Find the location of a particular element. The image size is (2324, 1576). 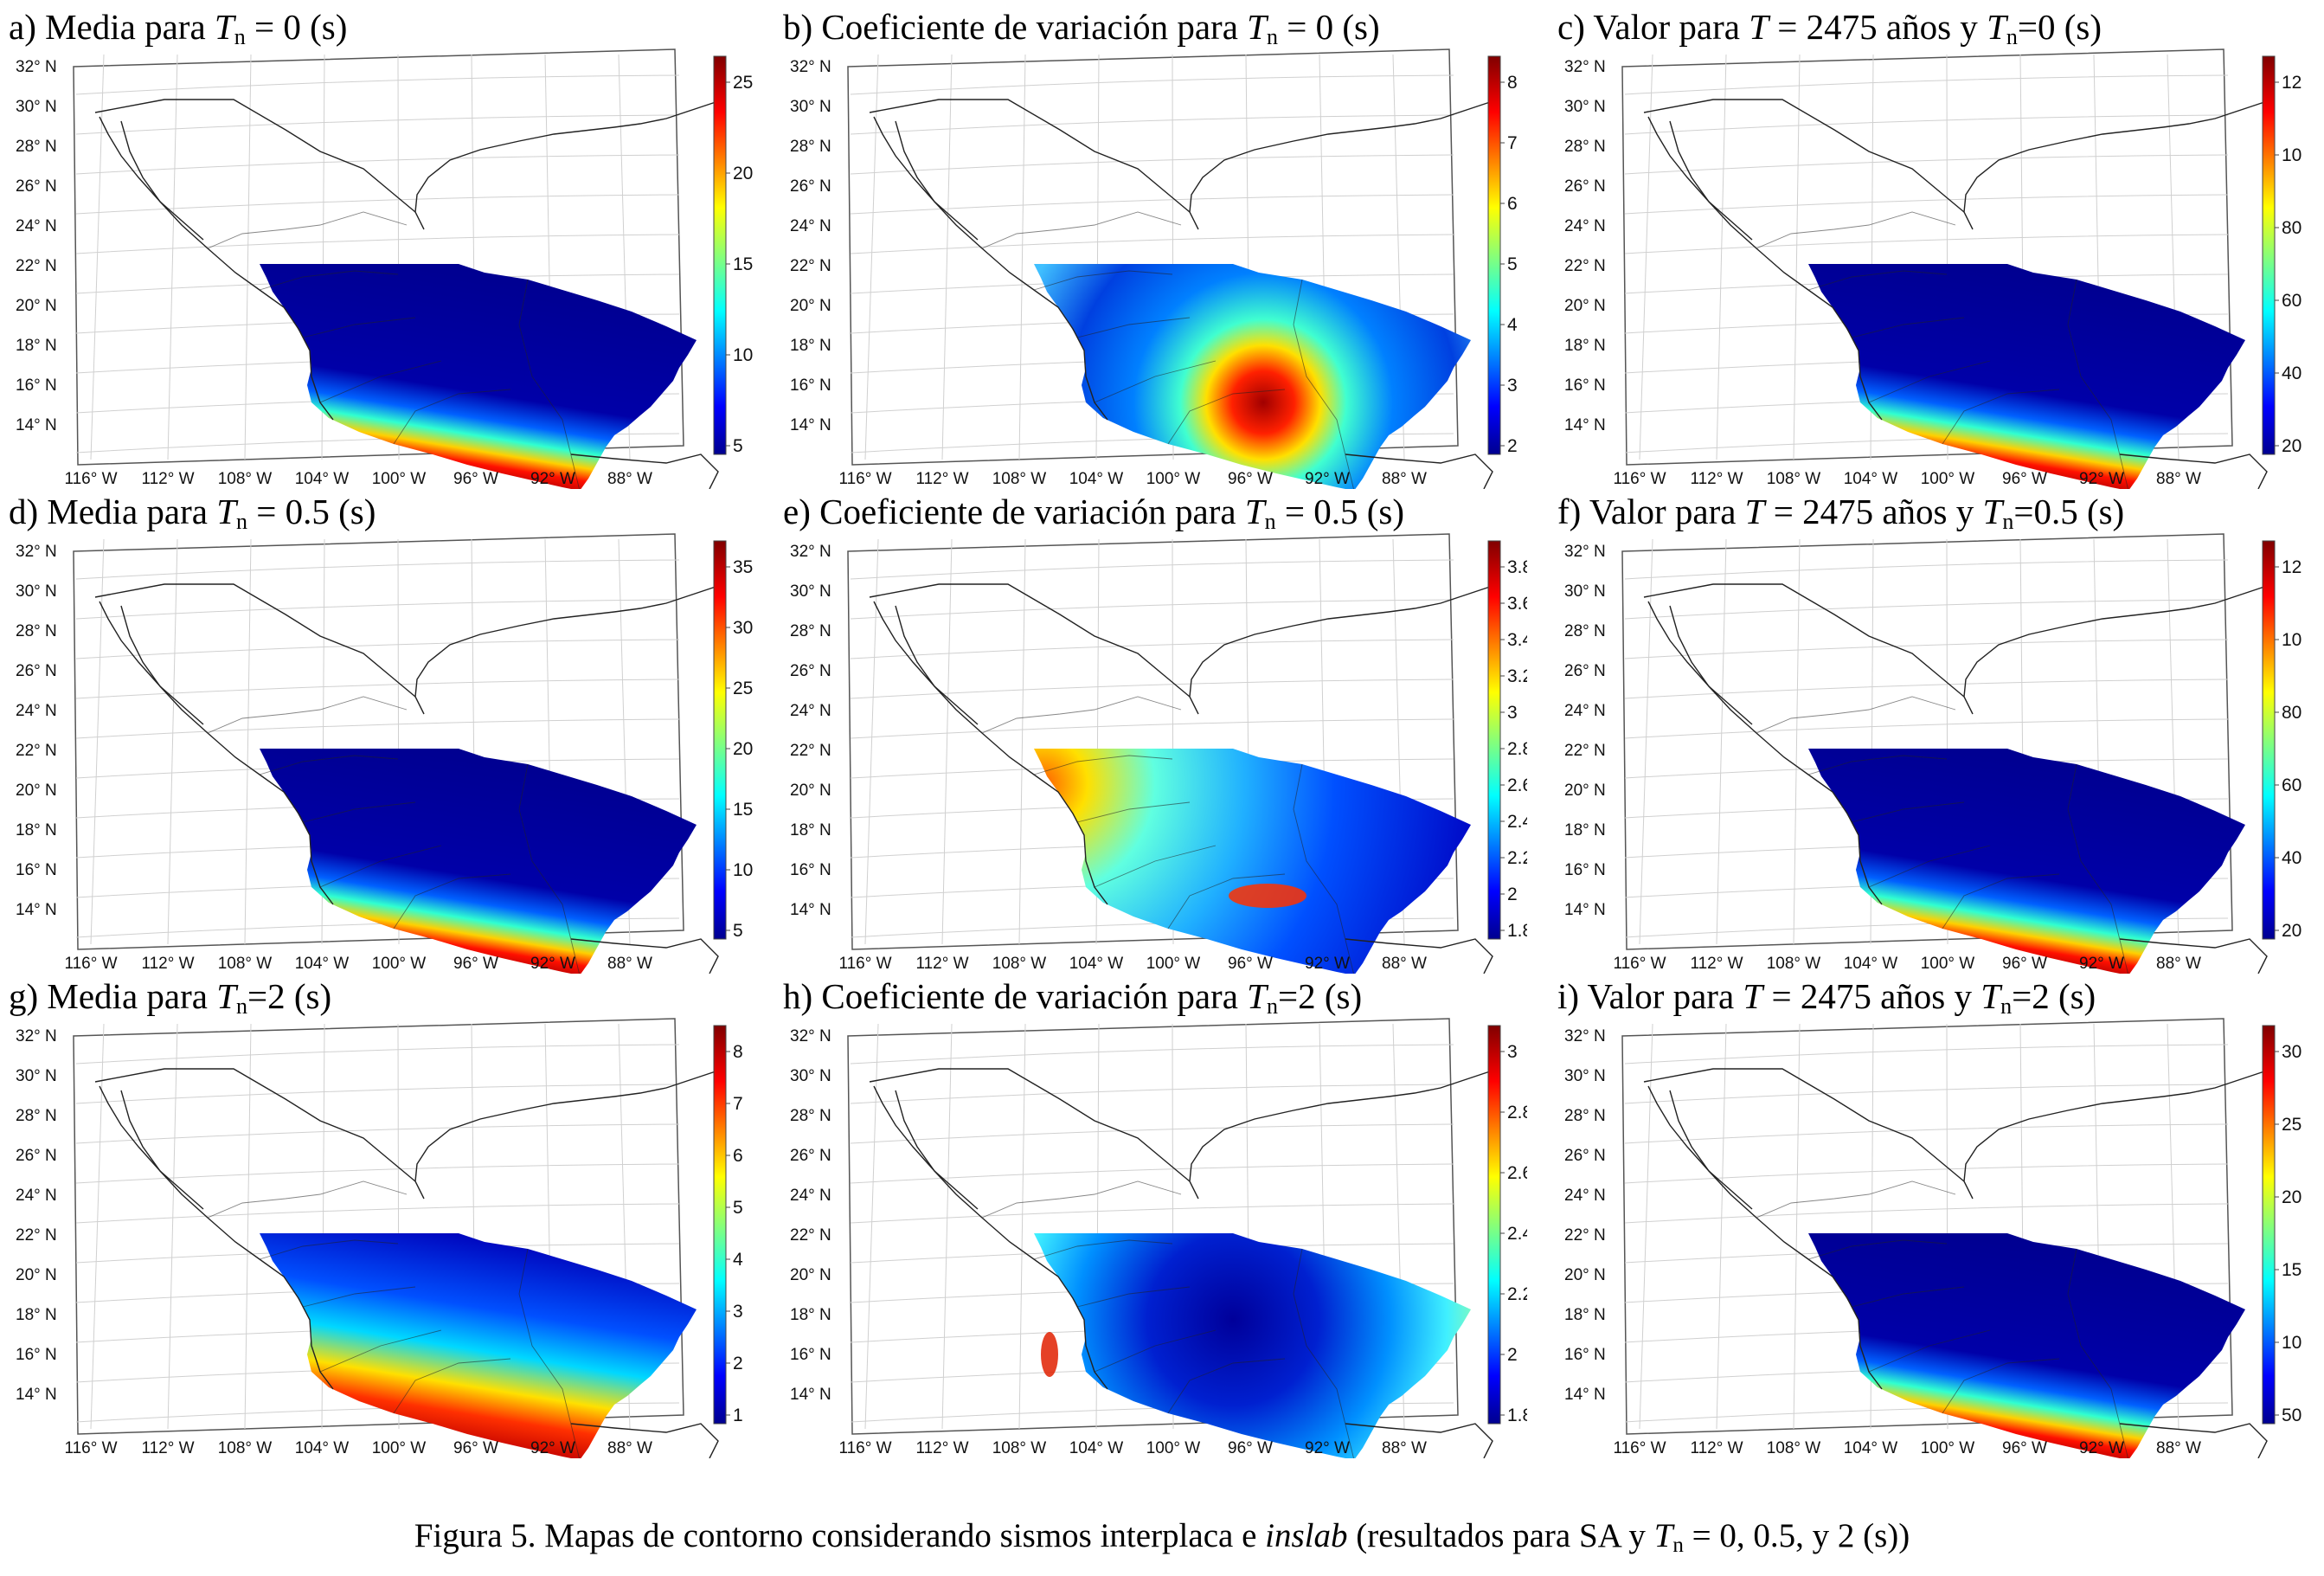

latitude-label: 32° N is located at coordinates (810, 67).